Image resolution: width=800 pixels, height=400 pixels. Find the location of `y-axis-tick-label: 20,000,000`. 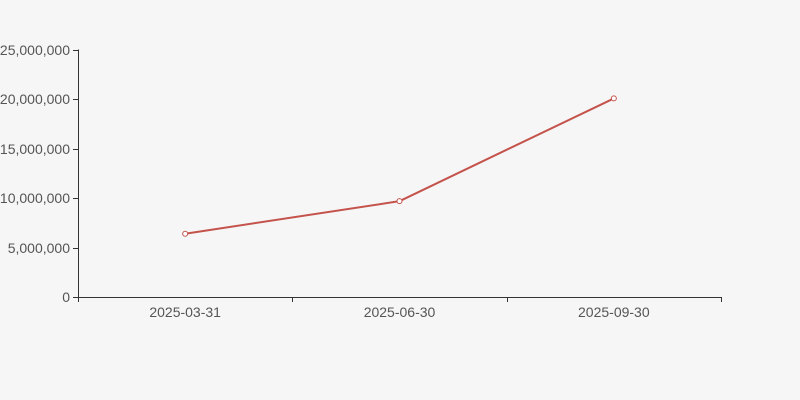

y-axis-tick-label: 20,000,000 is located at coordinates (35, 99).